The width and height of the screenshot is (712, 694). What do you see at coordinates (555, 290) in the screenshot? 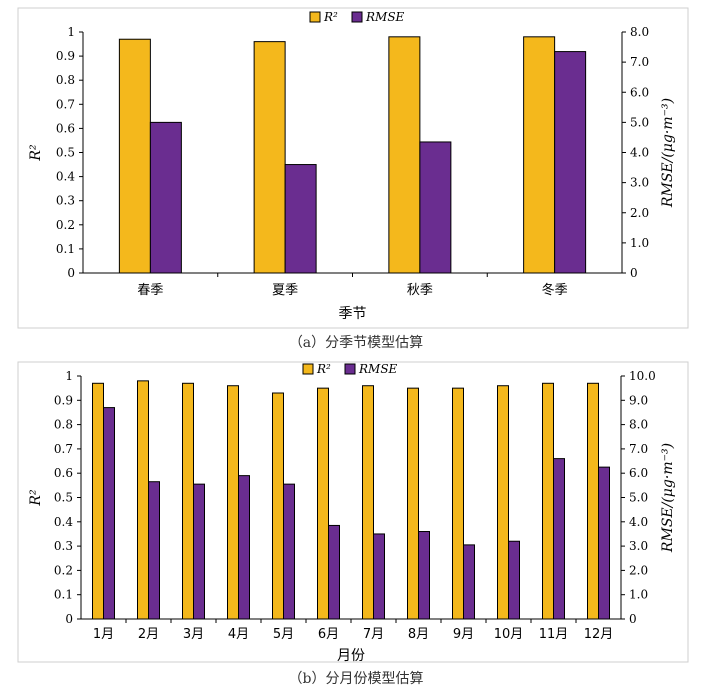
I see `x-tick-label: 冬季` at bounding box center [555, 290].